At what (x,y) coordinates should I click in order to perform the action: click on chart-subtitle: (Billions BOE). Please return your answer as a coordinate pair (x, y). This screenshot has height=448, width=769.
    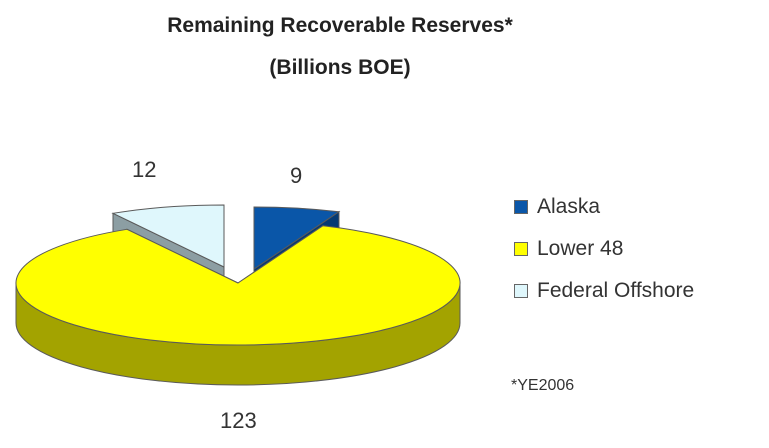
    Looking at the image, I should click on (340, 67).